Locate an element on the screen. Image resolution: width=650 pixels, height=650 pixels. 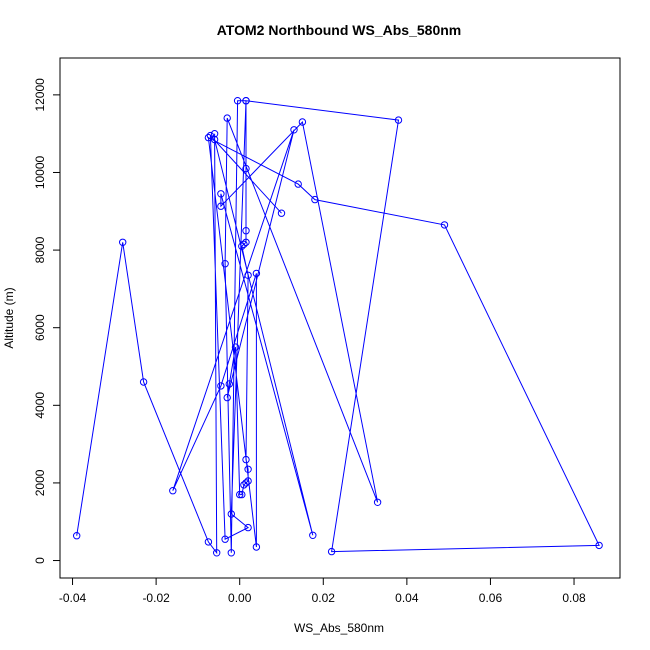
y-tick-label: 0 is located at coordinates (40, 560).